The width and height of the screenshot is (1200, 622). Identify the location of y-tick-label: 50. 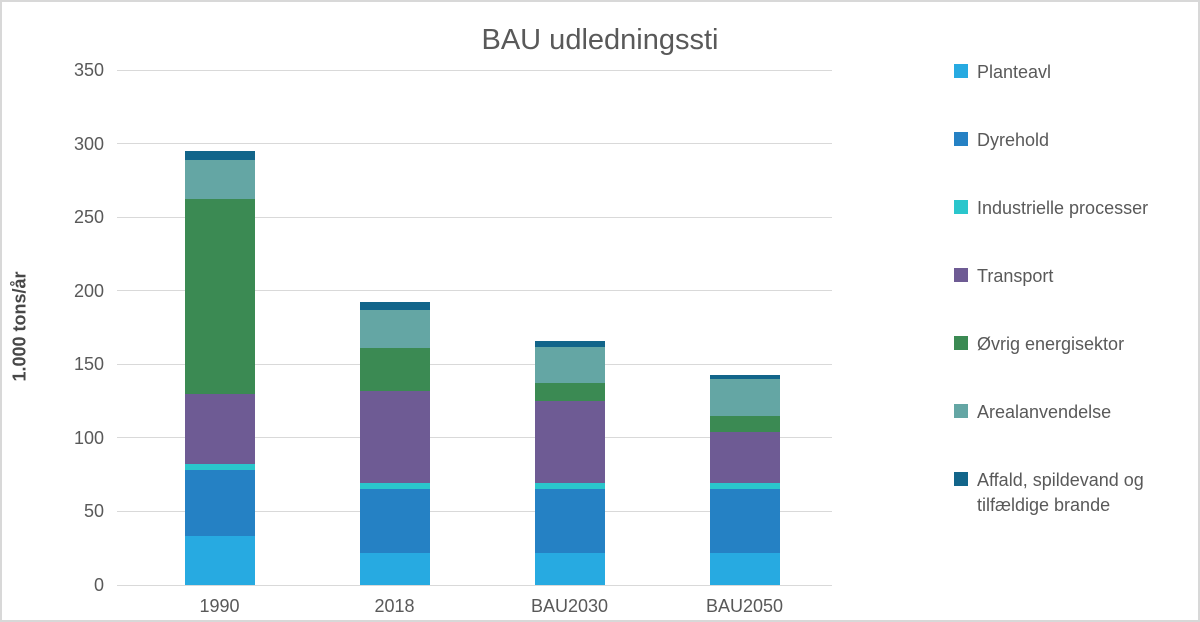
(93, 511).